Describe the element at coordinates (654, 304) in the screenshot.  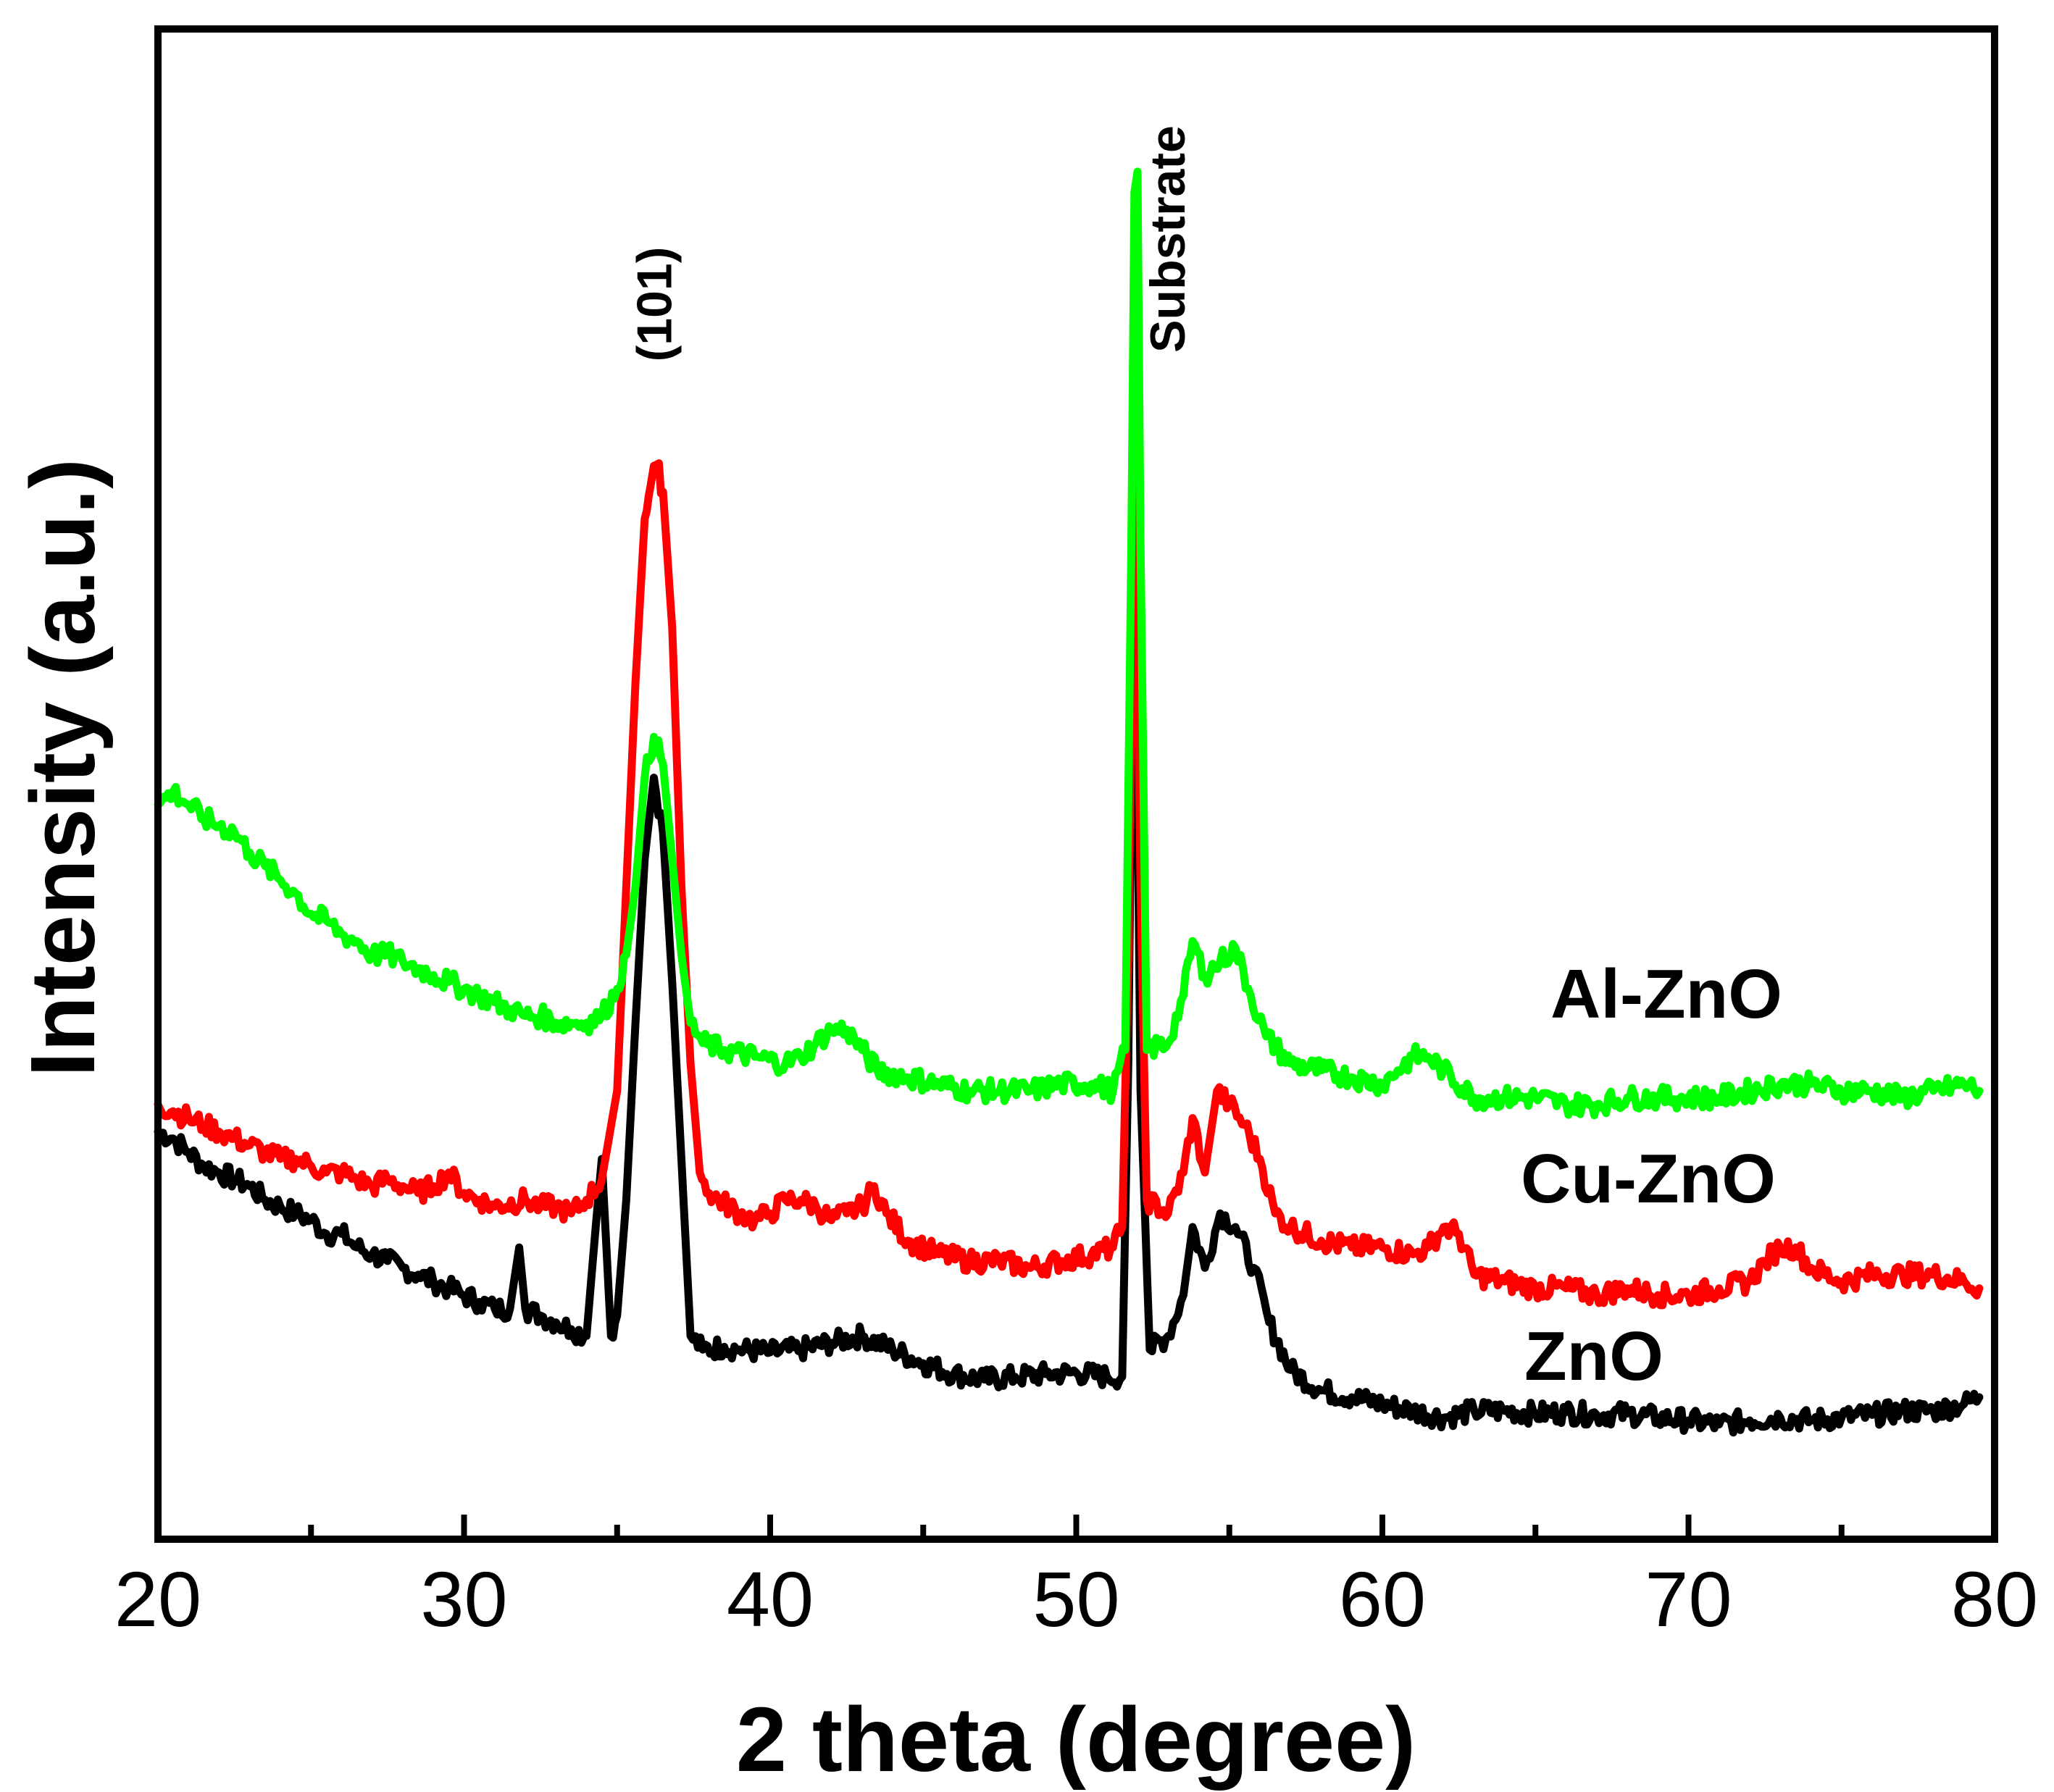
I see `annotation-101: (101)` at that location.